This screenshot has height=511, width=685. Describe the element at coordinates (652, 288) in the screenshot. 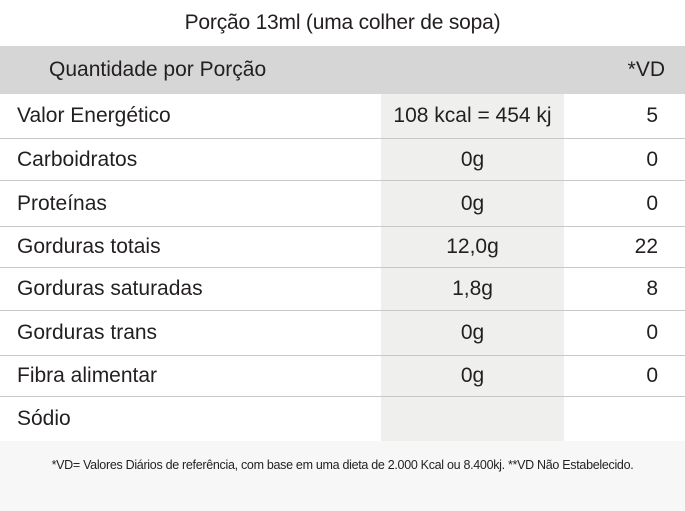

I see `nutrient-vd: 8` at that location.